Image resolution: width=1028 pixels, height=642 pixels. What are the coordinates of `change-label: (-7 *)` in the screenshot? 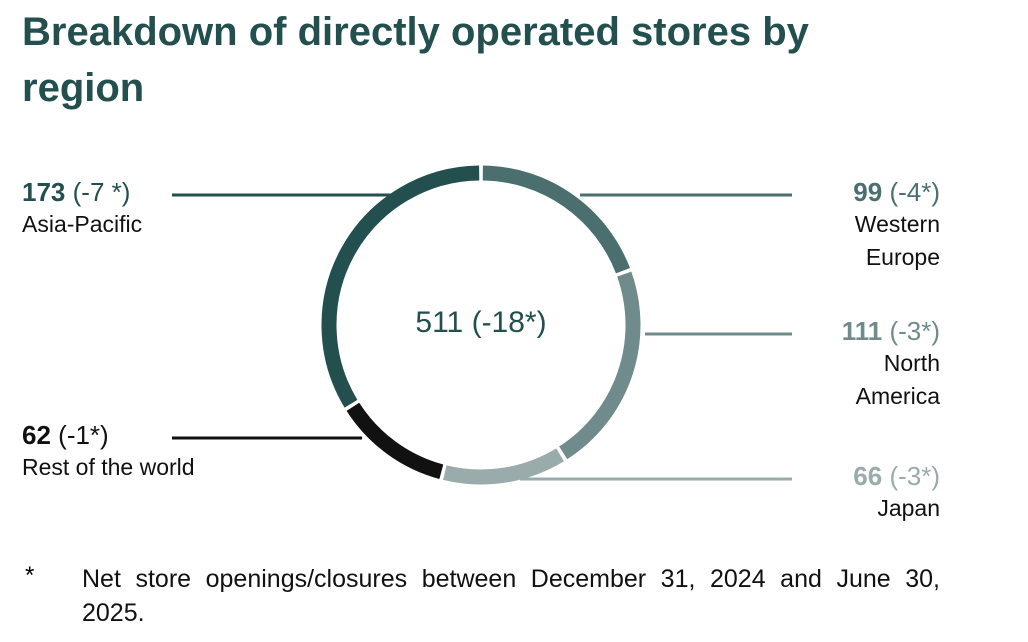 It's located at (101, 192).